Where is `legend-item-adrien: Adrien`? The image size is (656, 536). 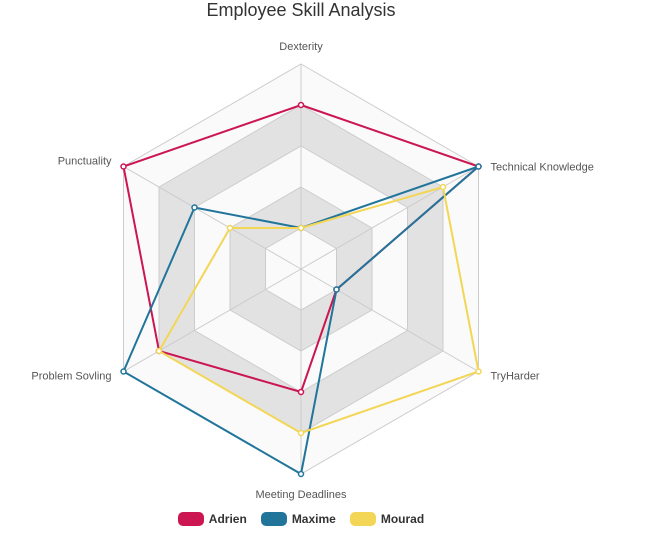
legend-item-adrien: Adrien is located at coordinates (212, 519).